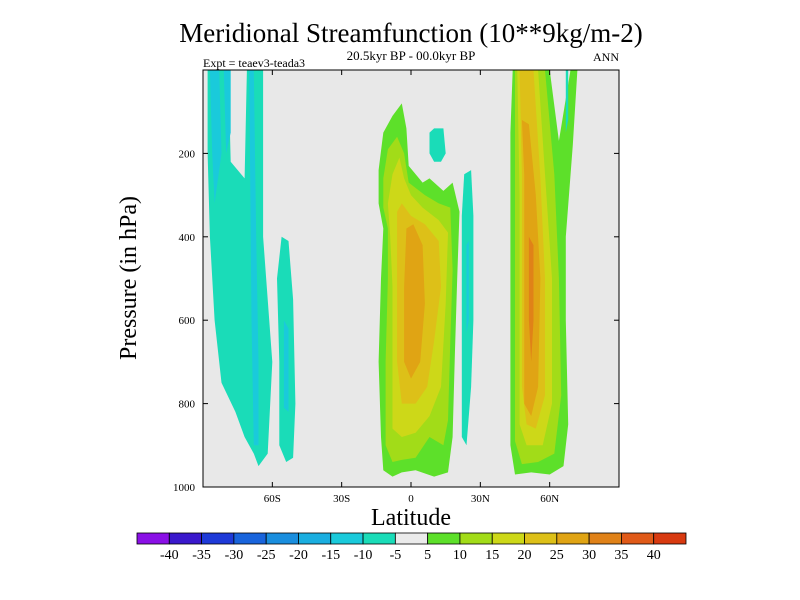 This screenshot has width=800, height=600. Describe the element at coordinates (480, 499) in the screenshot. I see `x-tick-label: 30N` at that location.